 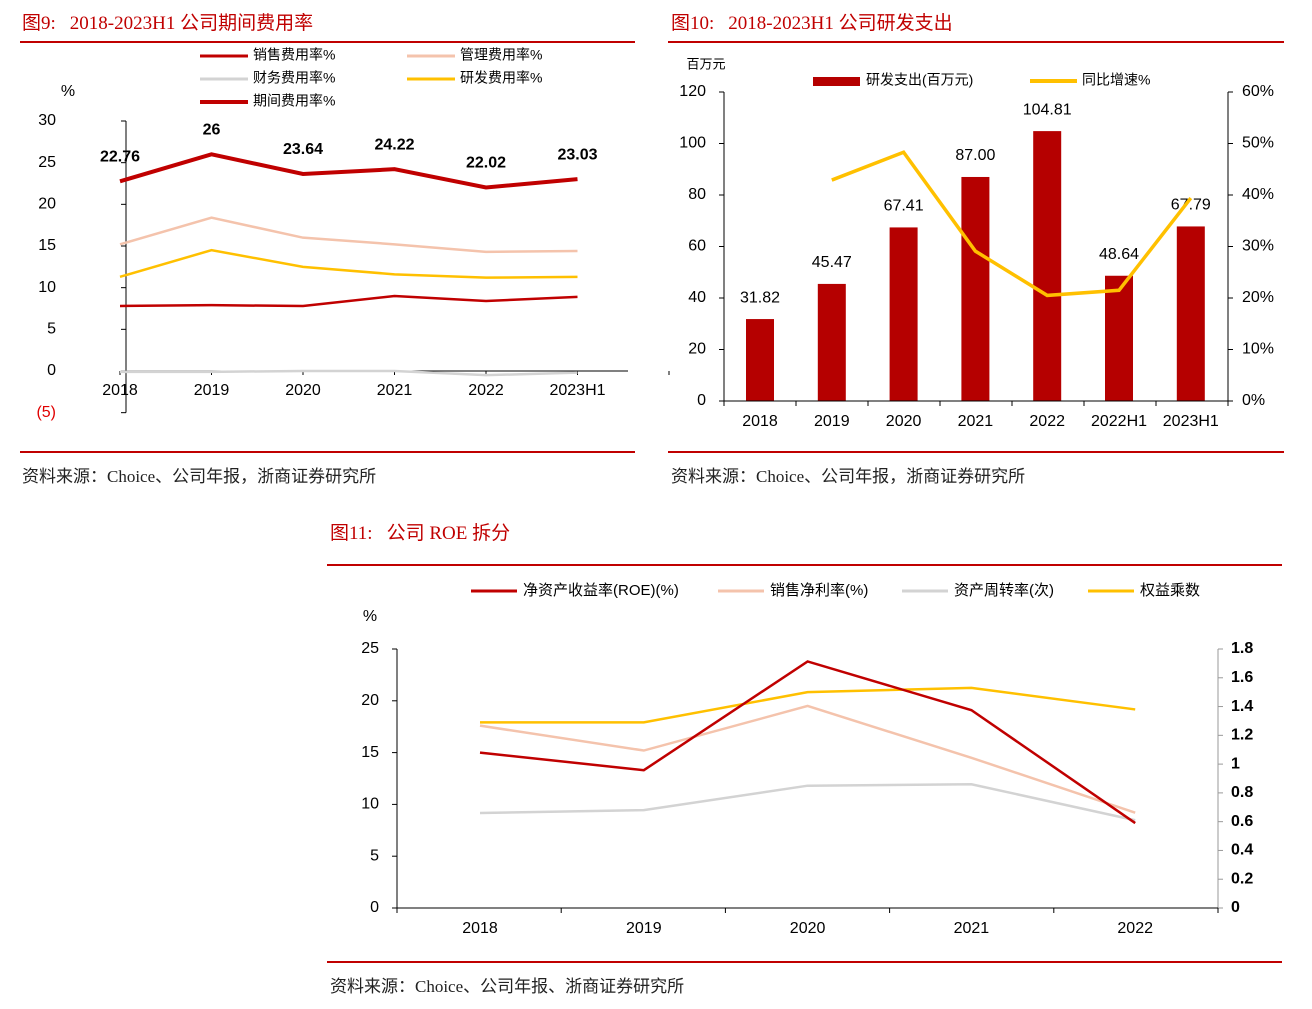 I want to click on legend-label: 销售费用率%, so click(x=294, y=55).